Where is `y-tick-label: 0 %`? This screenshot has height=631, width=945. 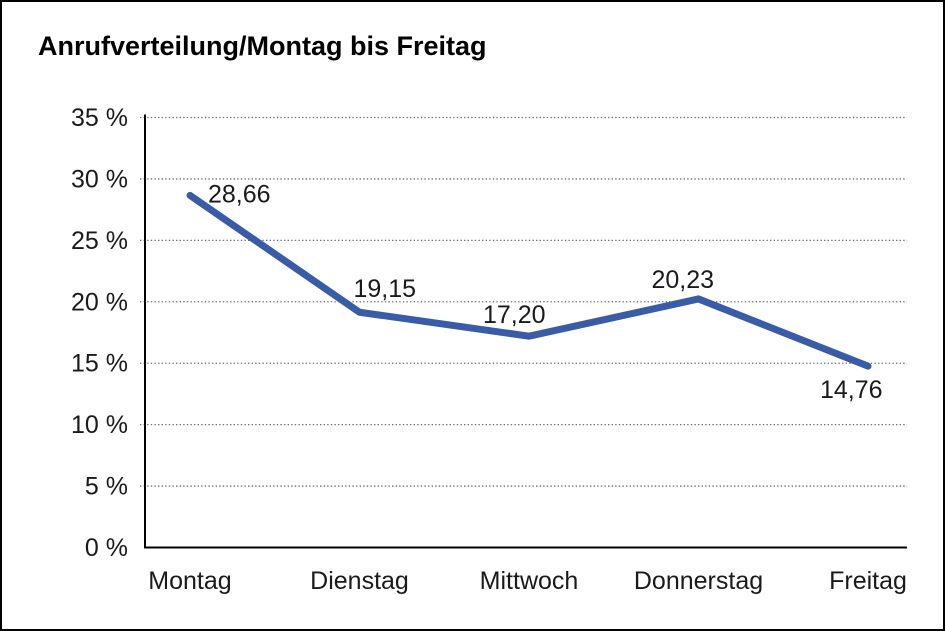
y-tick-label: 0 % is located at coordinates (106, 548).